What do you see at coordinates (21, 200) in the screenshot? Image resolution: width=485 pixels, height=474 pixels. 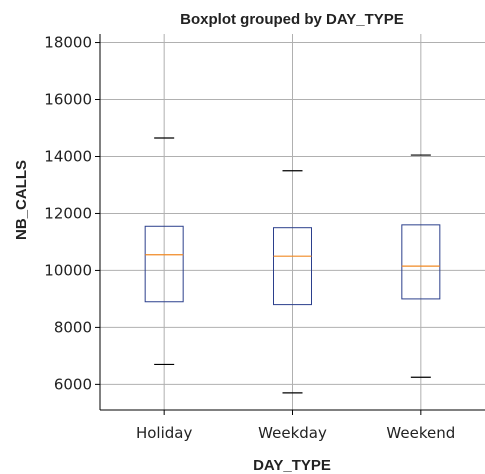 I see `y-axis-title: NB_CALLS` at bounding box center [21, 200].